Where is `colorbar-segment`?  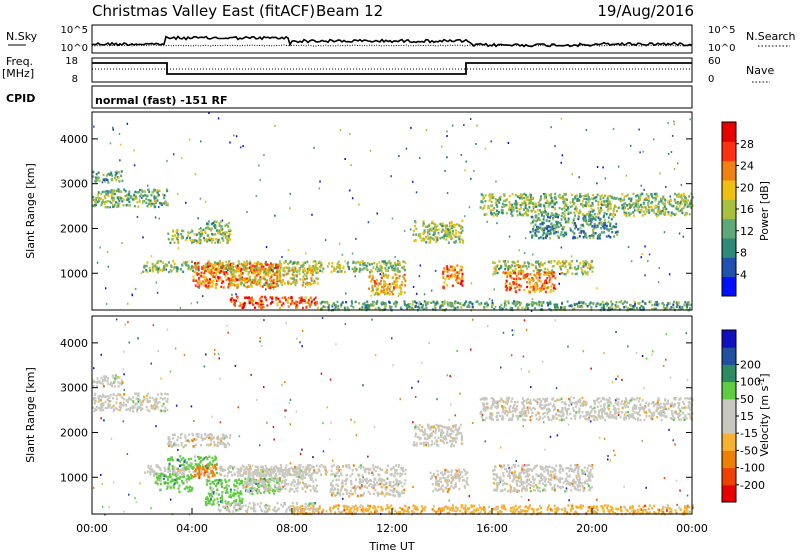 colorbar-segment is located at coordinates (729, 209).